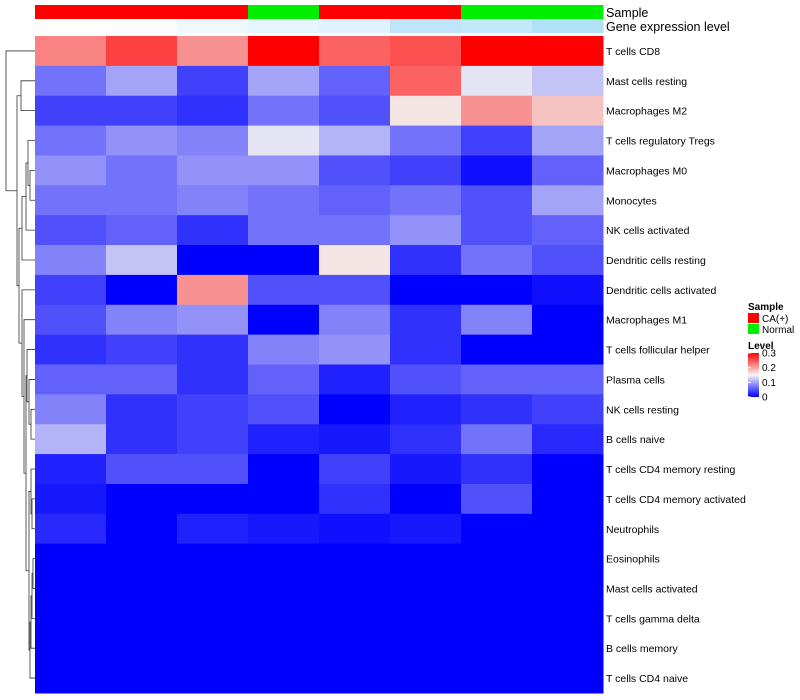  I want to click on row-label: T cells CD4 naive, so click(647, 679).